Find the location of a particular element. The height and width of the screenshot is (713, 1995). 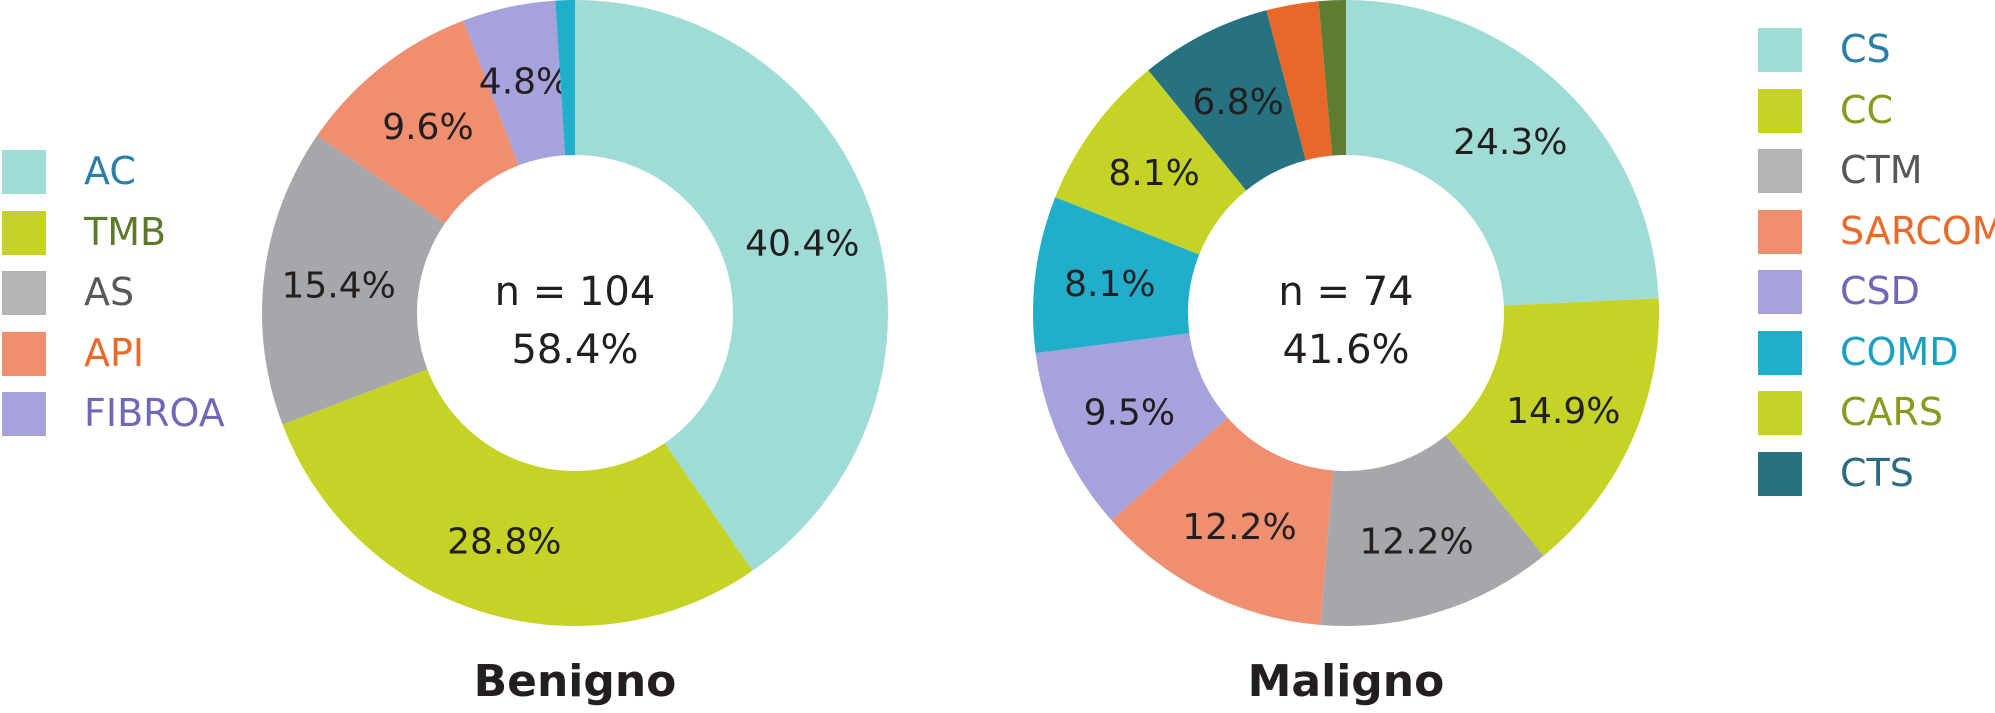

slice-benigno-fibroa is located at coordinates (514, 83).